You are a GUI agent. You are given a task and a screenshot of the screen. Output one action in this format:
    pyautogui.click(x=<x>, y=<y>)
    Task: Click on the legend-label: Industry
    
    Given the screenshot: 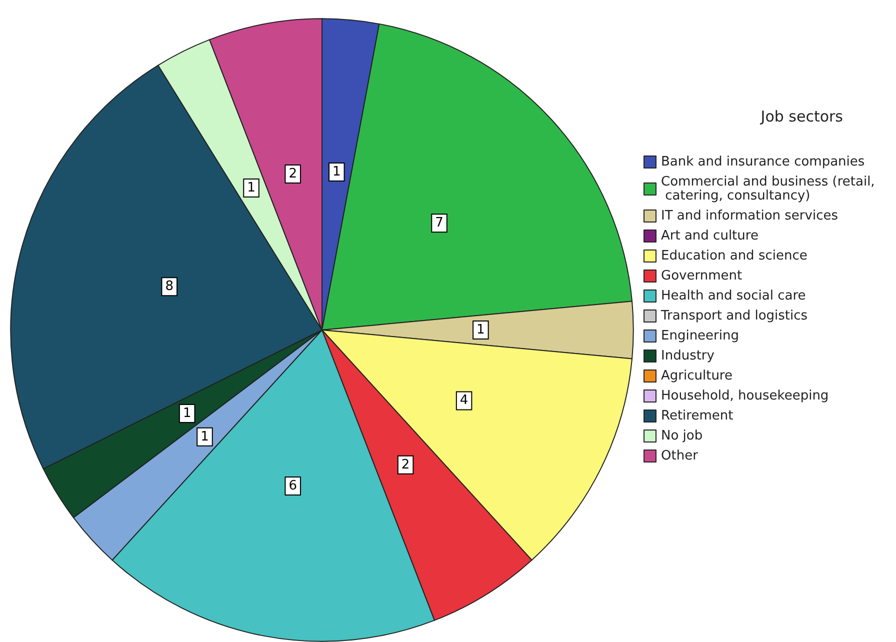 What is the action you would take?
    pyautogui.click(x=688, y=356)
    